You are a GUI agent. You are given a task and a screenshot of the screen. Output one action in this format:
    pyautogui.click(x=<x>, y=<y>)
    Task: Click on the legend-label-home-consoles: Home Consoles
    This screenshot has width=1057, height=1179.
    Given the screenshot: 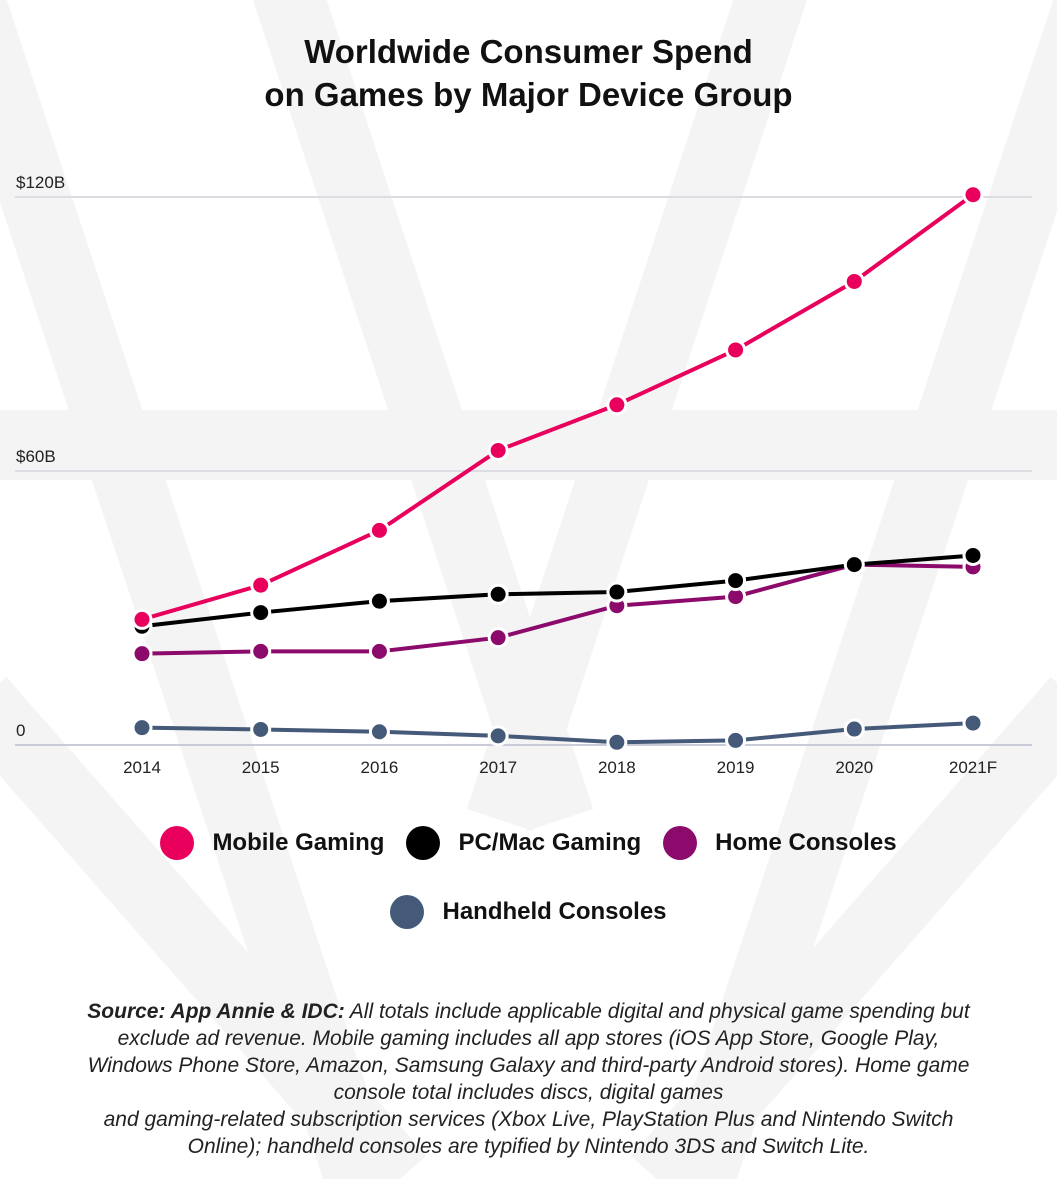 What is the action you would take?
    pyautogui.click(x=806, y=842)
    